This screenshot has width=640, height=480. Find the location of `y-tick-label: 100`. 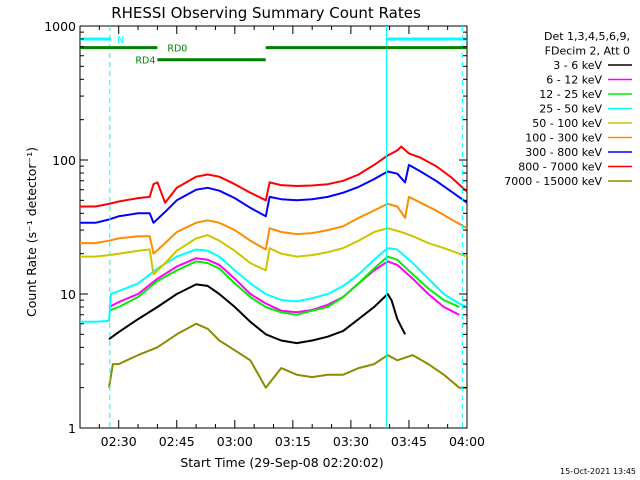

y-tick-label: 100 is located at coordinates (64, 160).